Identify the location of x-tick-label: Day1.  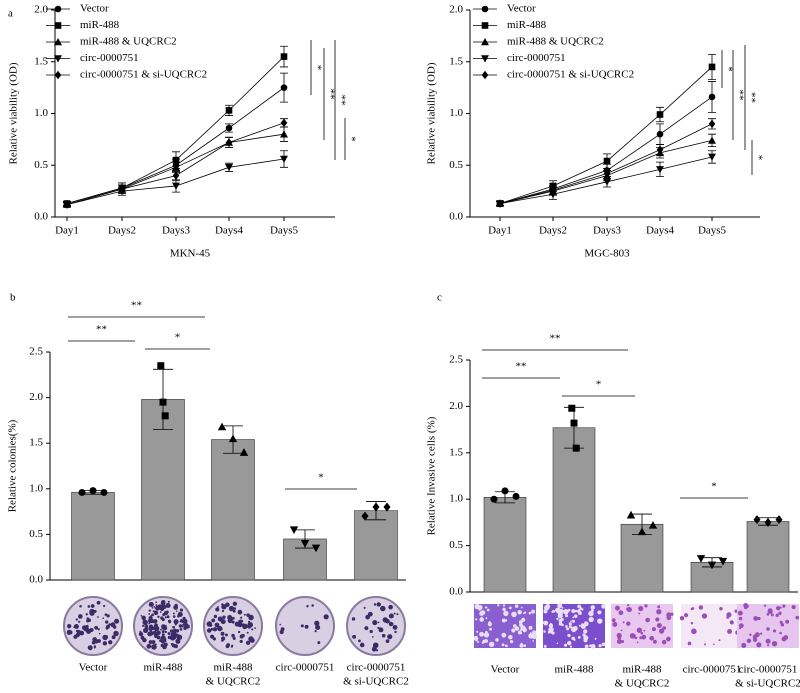
(500, 231).